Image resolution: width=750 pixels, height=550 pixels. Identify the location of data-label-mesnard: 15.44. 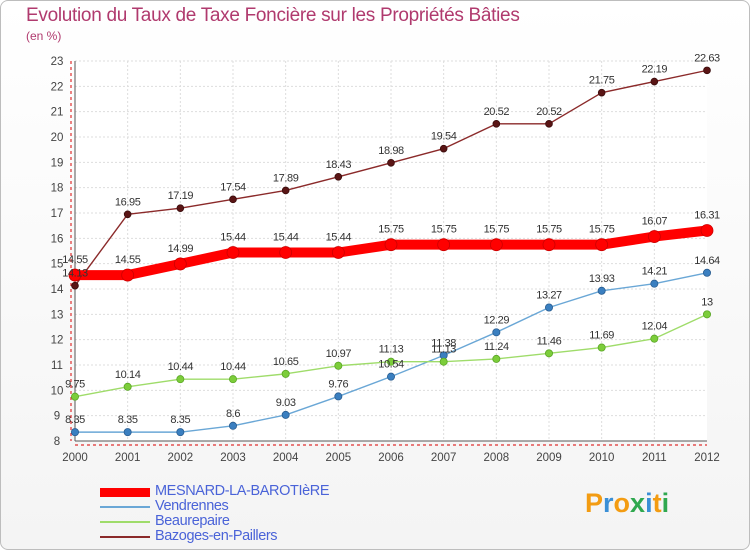
(286, 238).